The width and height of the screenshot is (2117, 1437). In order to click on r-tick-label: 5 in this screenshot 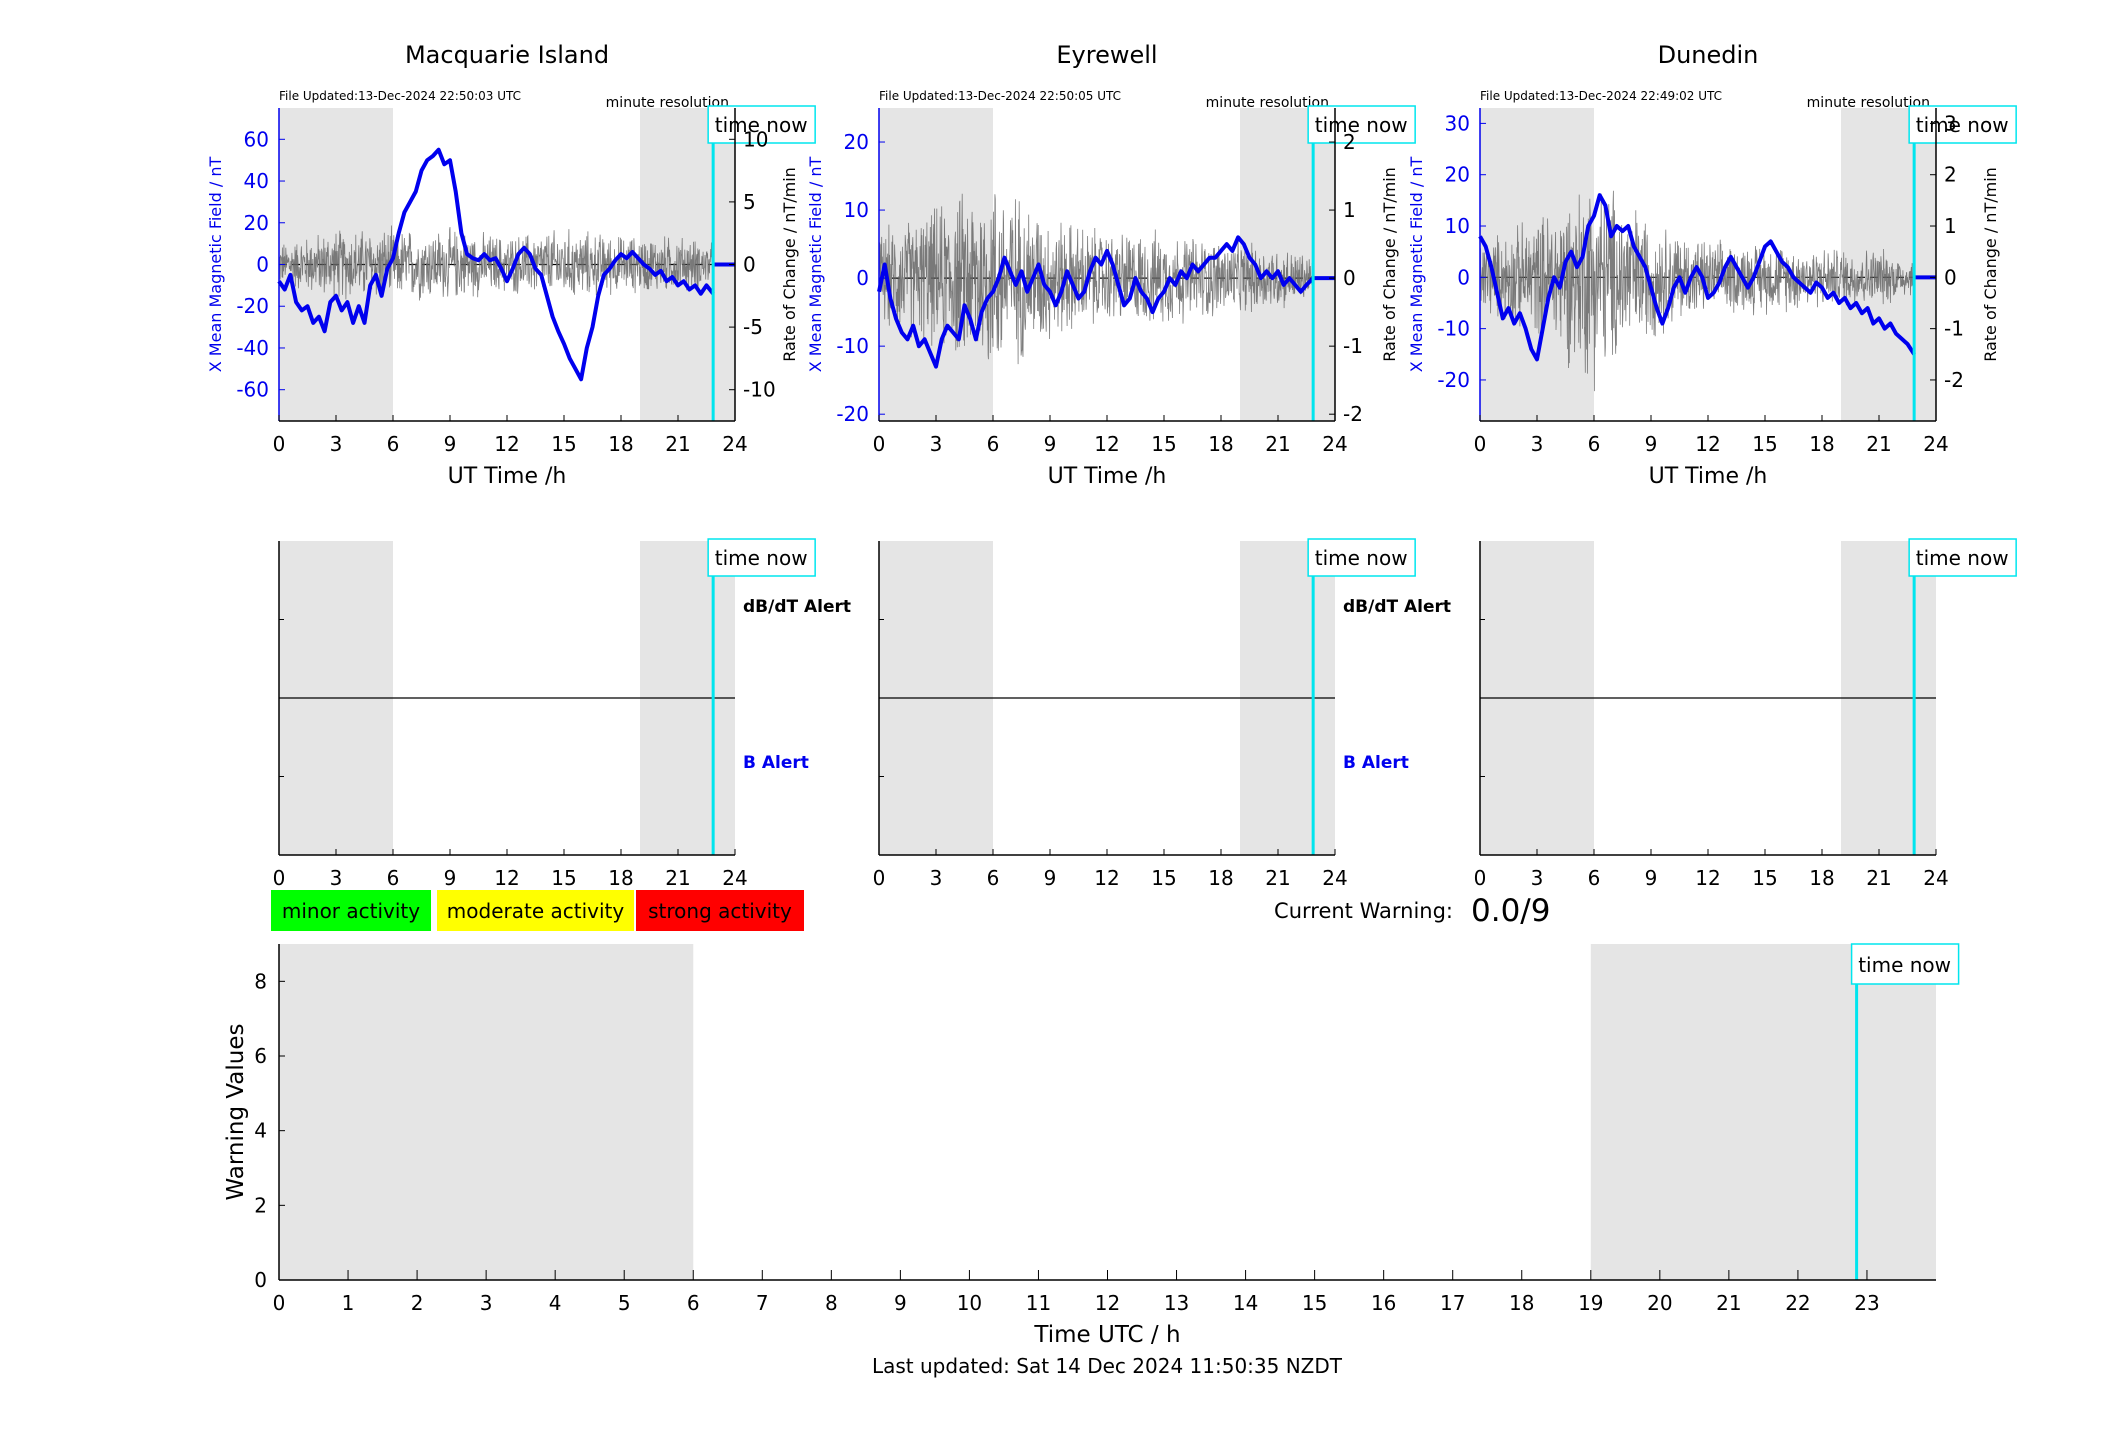, I will do `click(749, 202)`.